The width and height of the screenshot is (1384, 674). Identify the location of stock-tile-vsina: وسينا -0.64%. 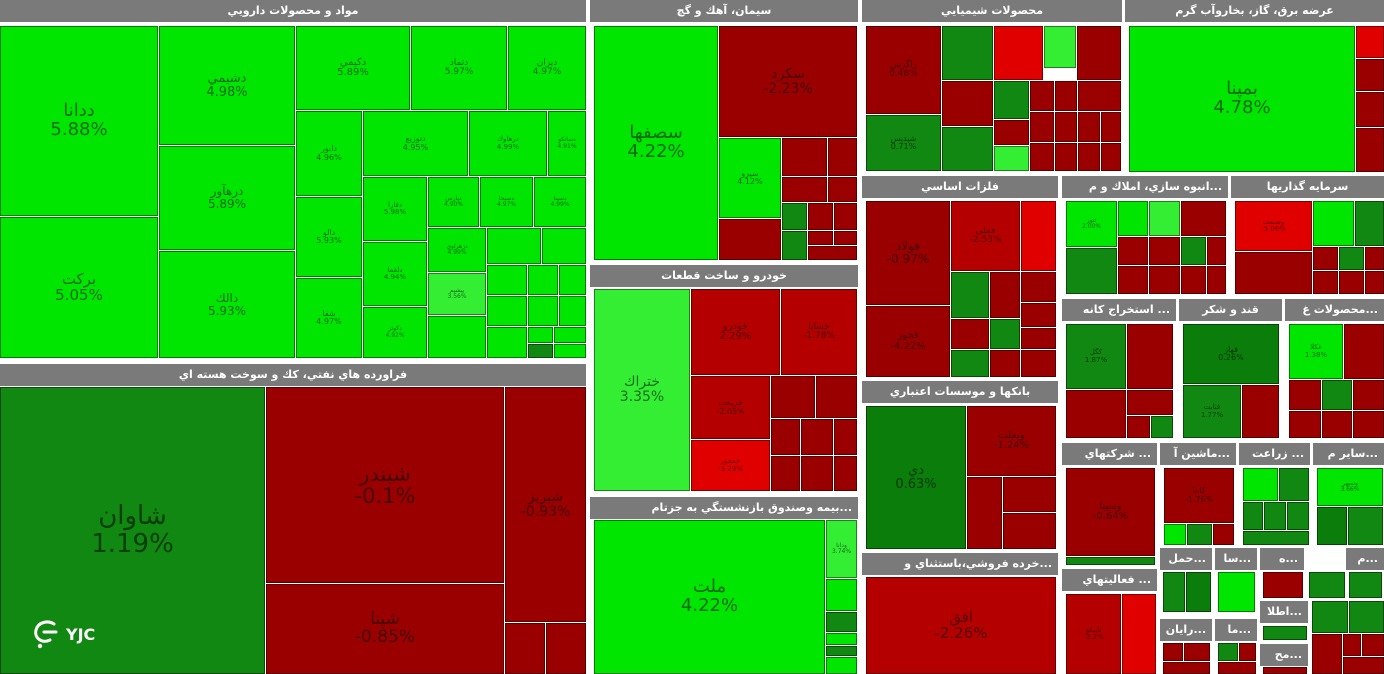
(1110, 512).